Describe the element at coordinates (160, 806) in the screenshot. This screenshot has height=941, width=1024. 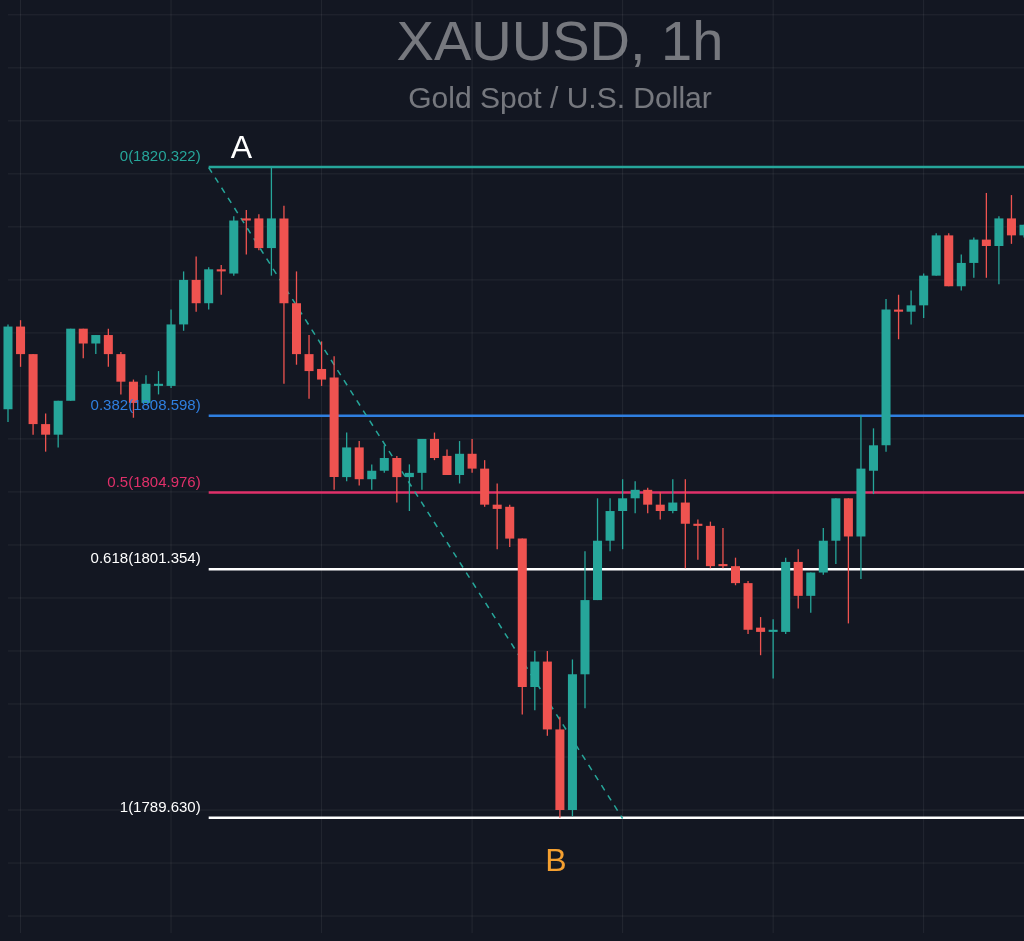
I see `ref-line-label: 1(1789.630)` at that location.